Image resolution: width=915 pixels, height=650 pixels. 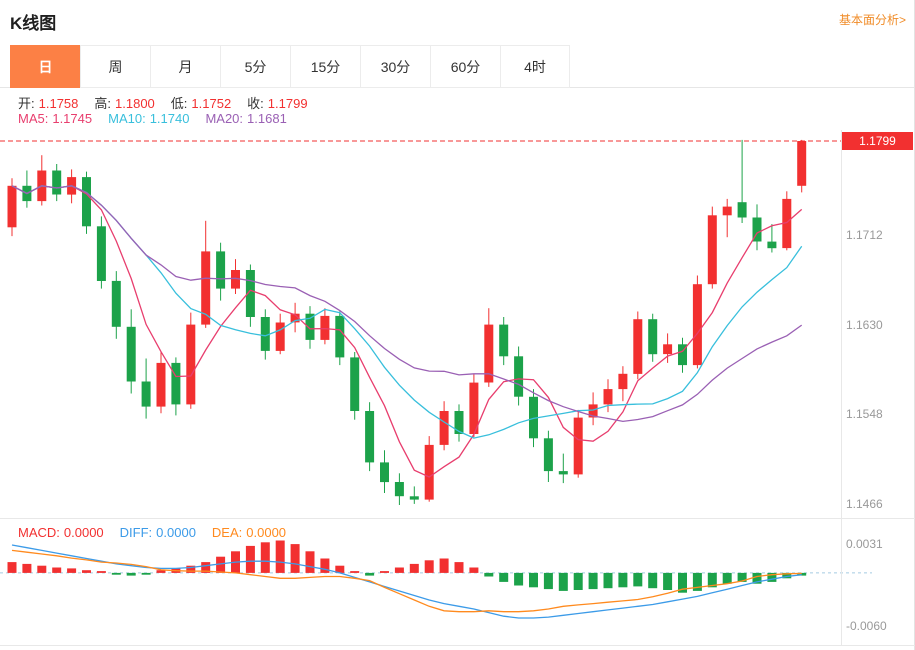 I want to click on titlebar: K线图 基本面分析>, so click(x=457, y=22).